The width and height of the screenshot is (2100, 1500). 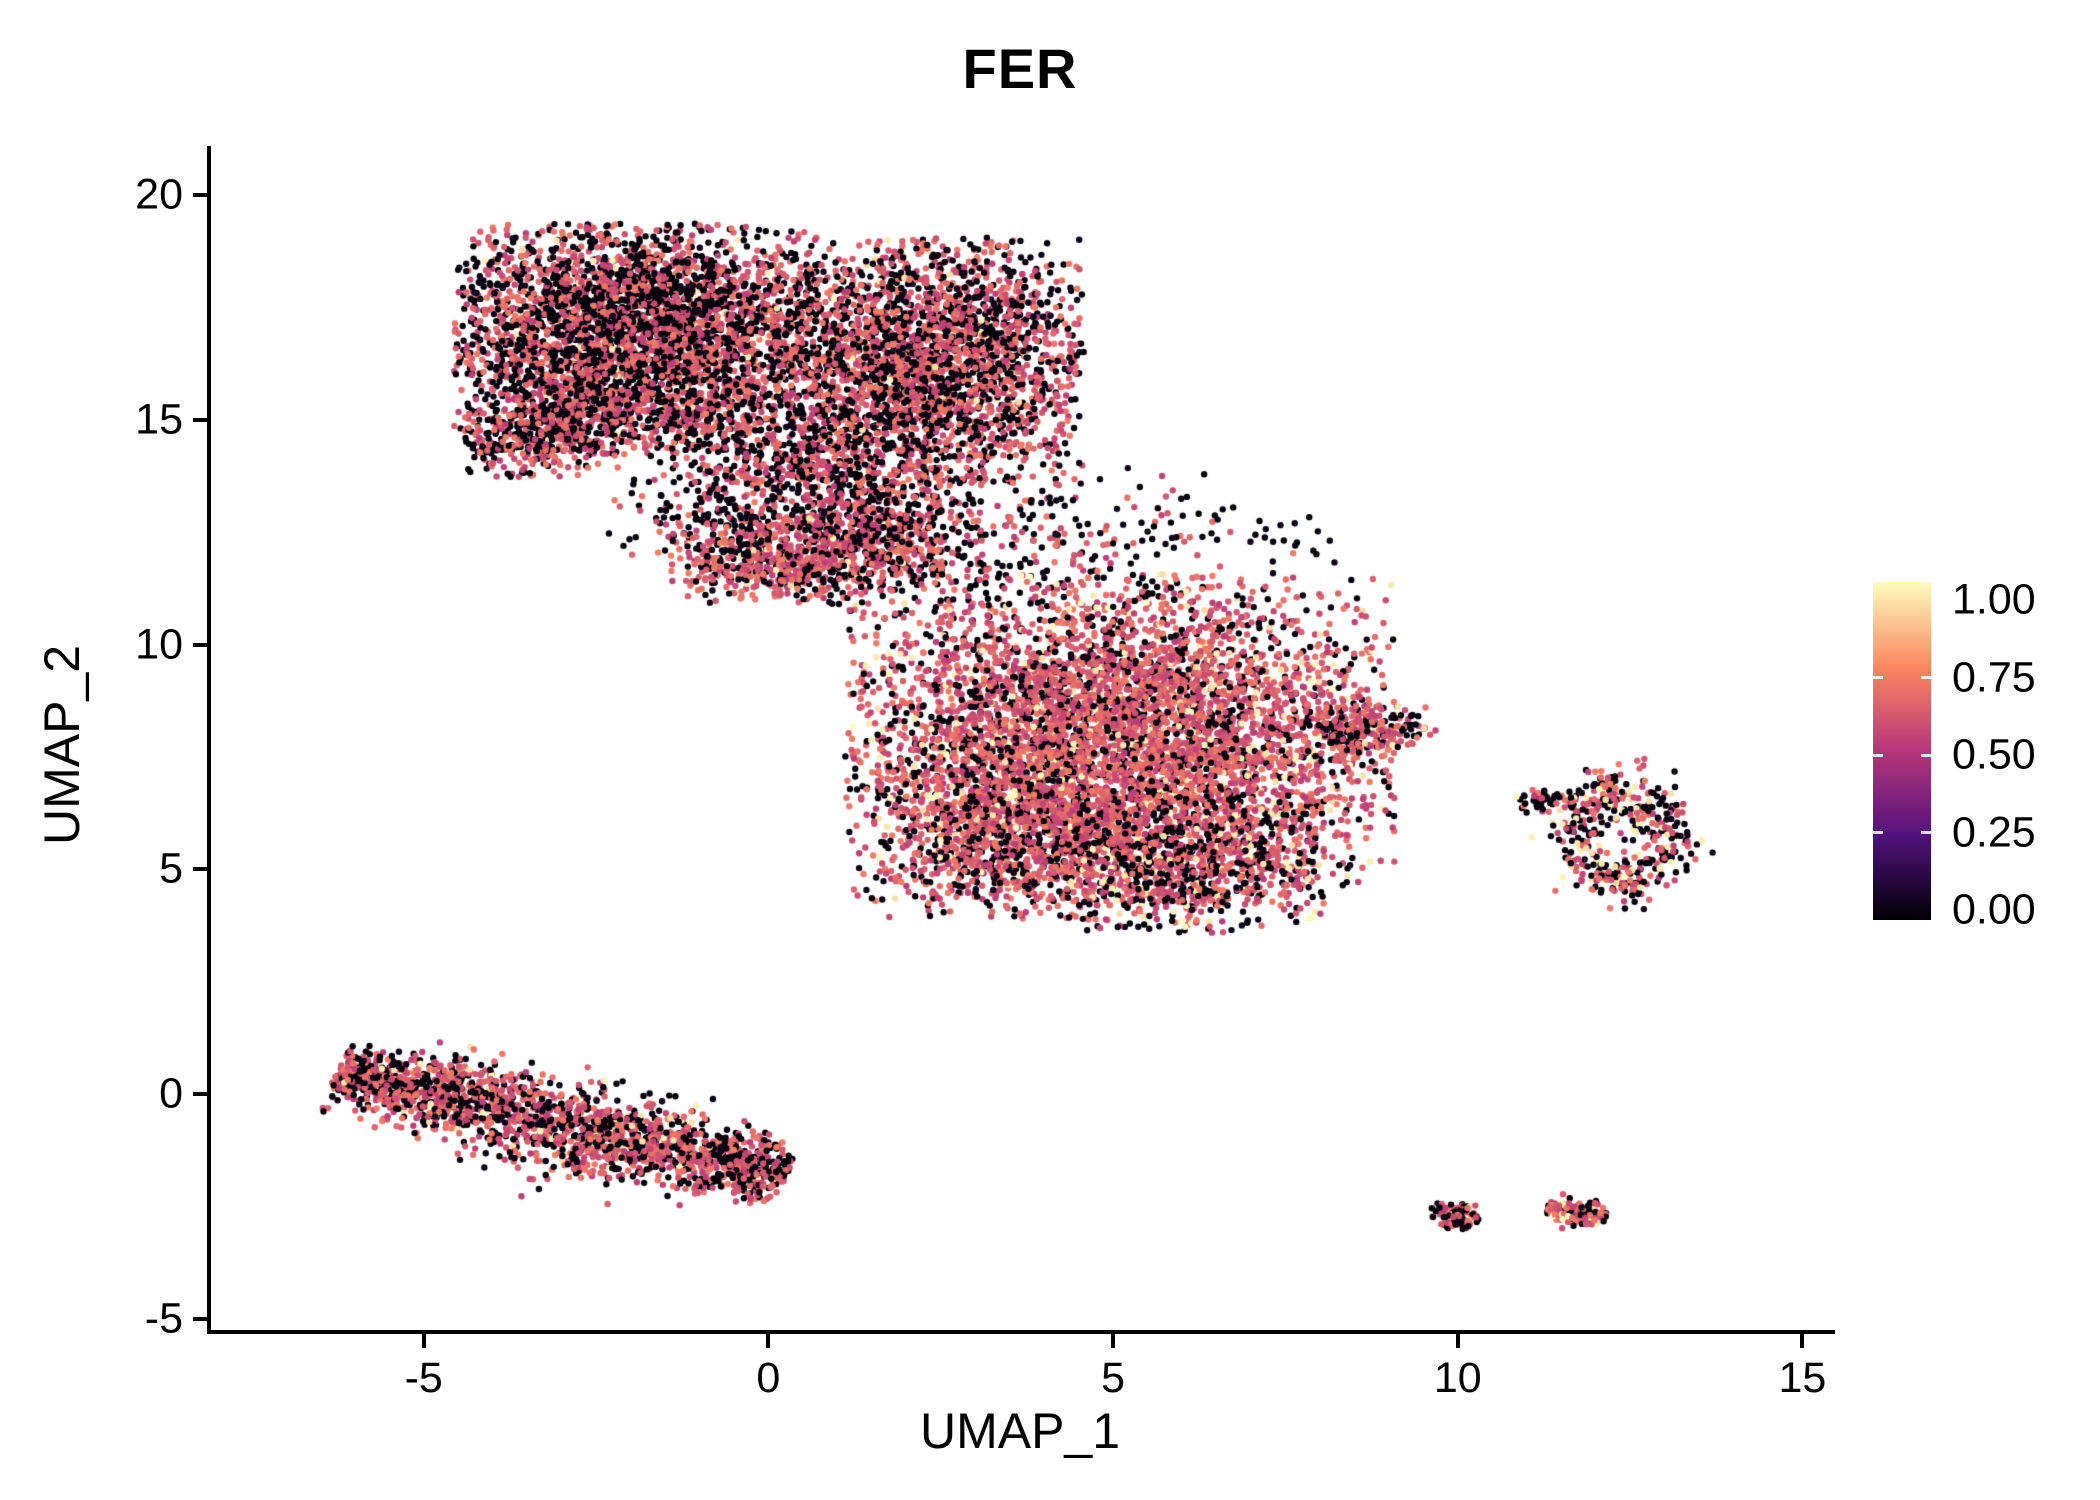 What do you see at coordinates (1994, 677) in the screenshot?
I see `colorbar-tick-label: 0.75` at bounding box center [1994, 677].